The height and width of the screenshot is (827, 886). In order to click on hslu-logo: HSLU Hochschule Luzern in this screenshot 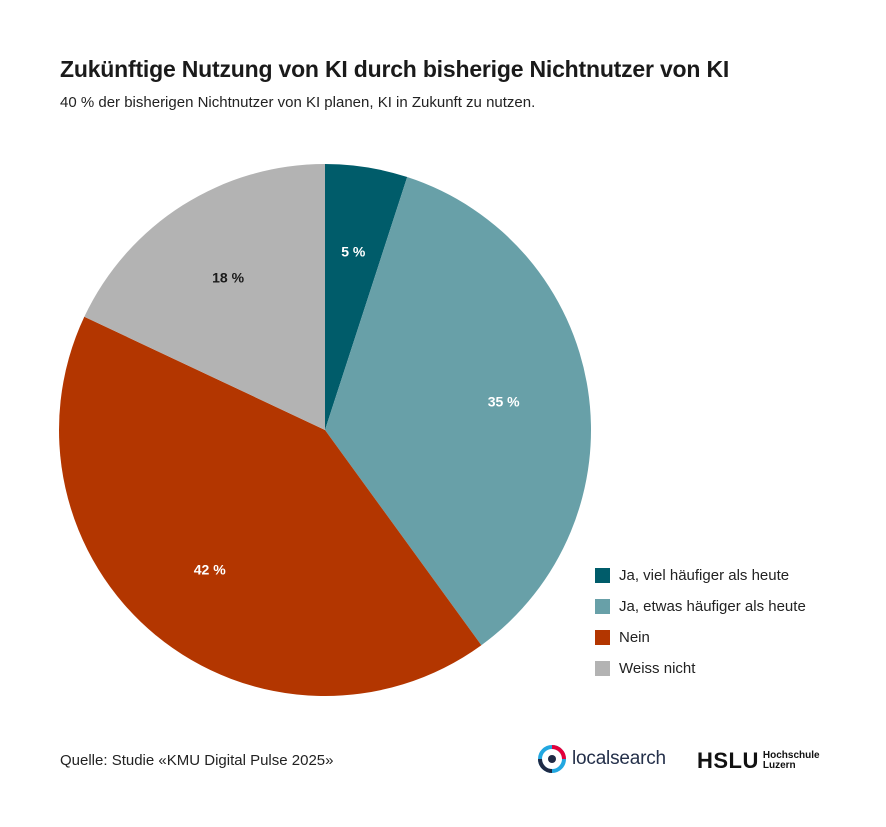, I will do `click(758, 761)`.